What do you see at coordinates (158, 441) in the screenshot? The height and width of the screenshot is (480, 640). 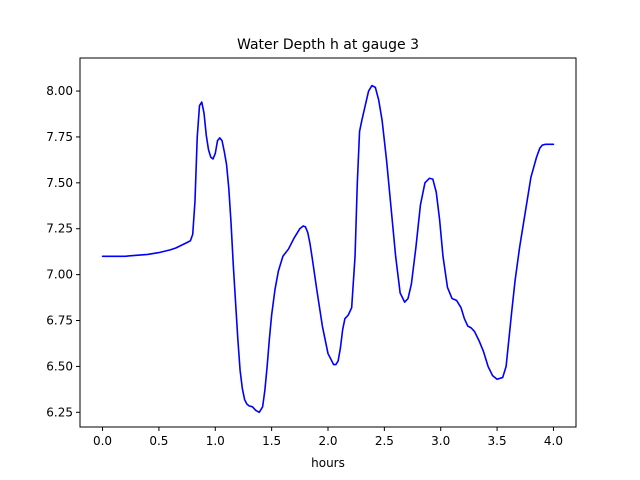 I see `x-tick-label: 0.5` at bounding box center [158, 441].